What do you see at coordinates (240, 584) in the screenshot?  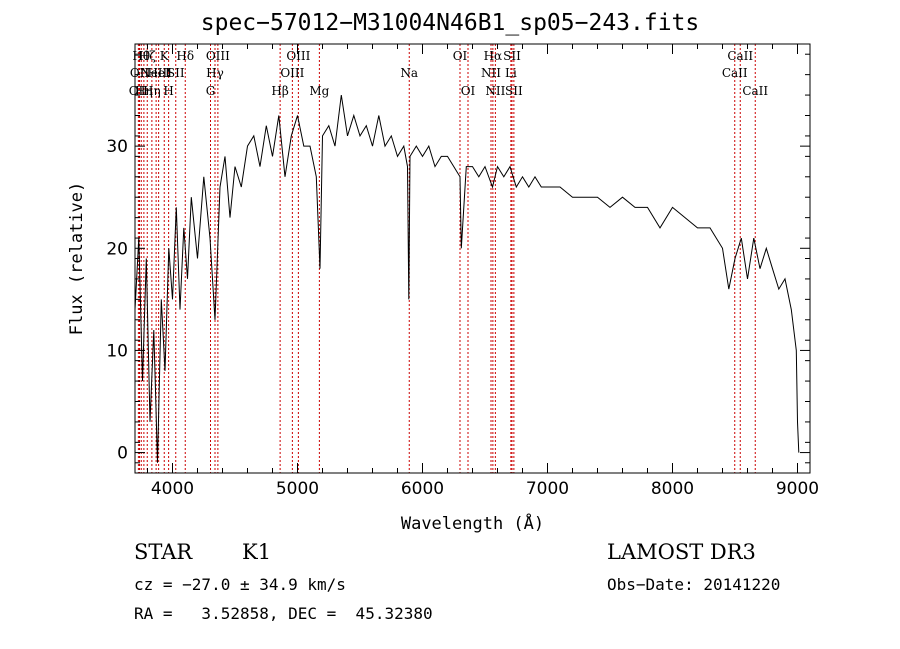 I see `redshift-cz: cz = −27.0 ± 34.9 km/s` at bounding box center [240, 584].